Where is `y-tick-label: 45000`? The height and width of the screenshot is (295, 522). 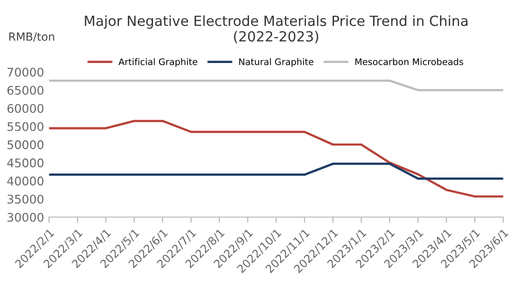 y-tick-label: 45000 is located at coordinates (25, 163).